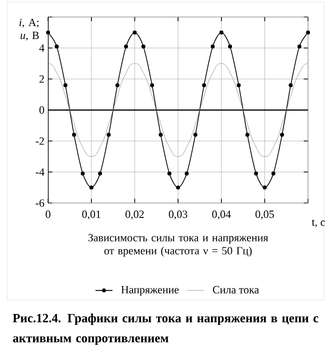 This screenshot has width=329, height=354. I want to click on legend-label: Сила тока, so click(236, 290).